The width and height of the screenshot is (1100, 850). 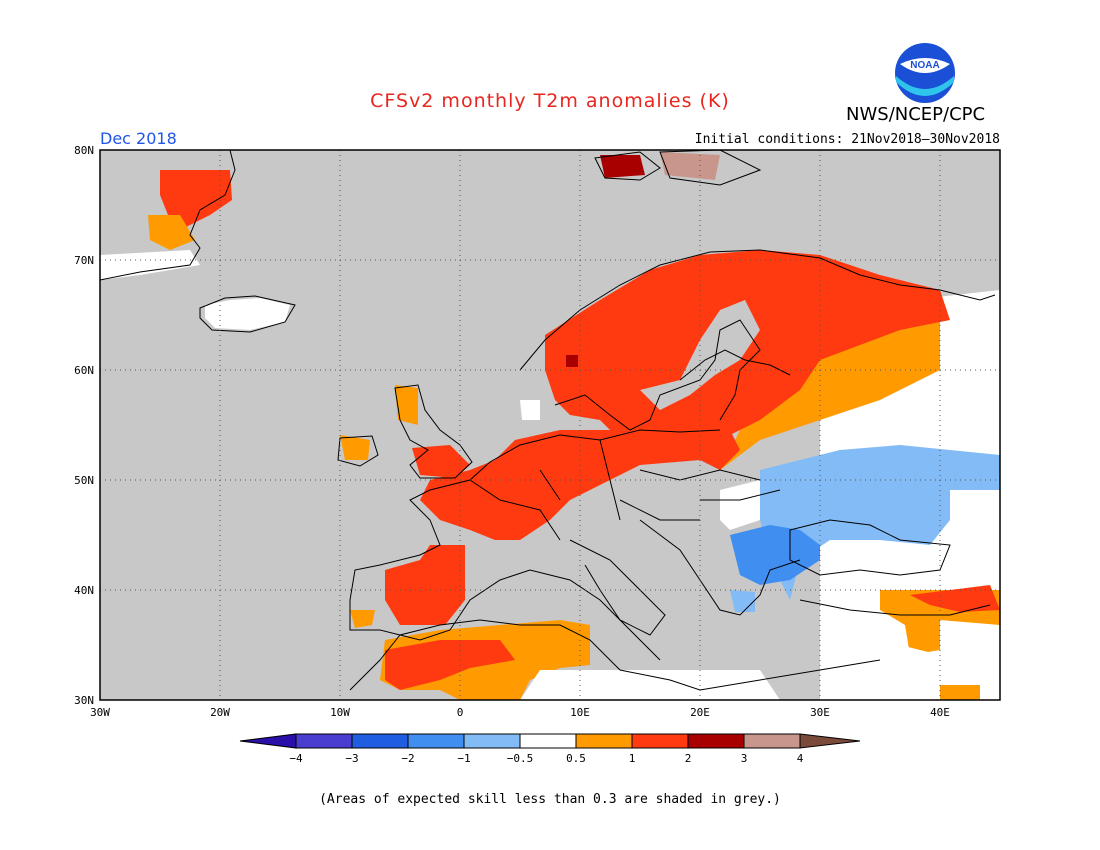 What do you see at coordinates (700, 712) in the screenshot?
I see `lon-tick-20e: 20E` at bounding box center [700, 712].